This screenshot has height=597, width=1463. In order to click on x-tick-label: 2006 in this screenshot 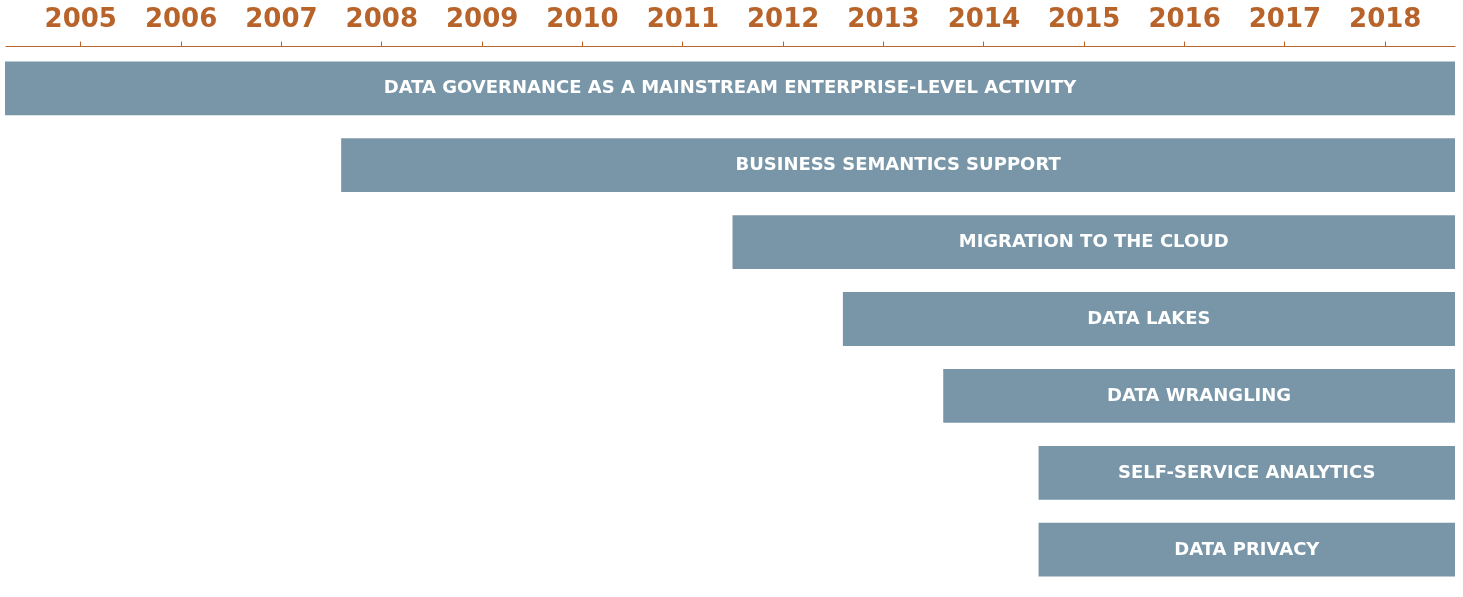, I will do `click(181, 17)`.